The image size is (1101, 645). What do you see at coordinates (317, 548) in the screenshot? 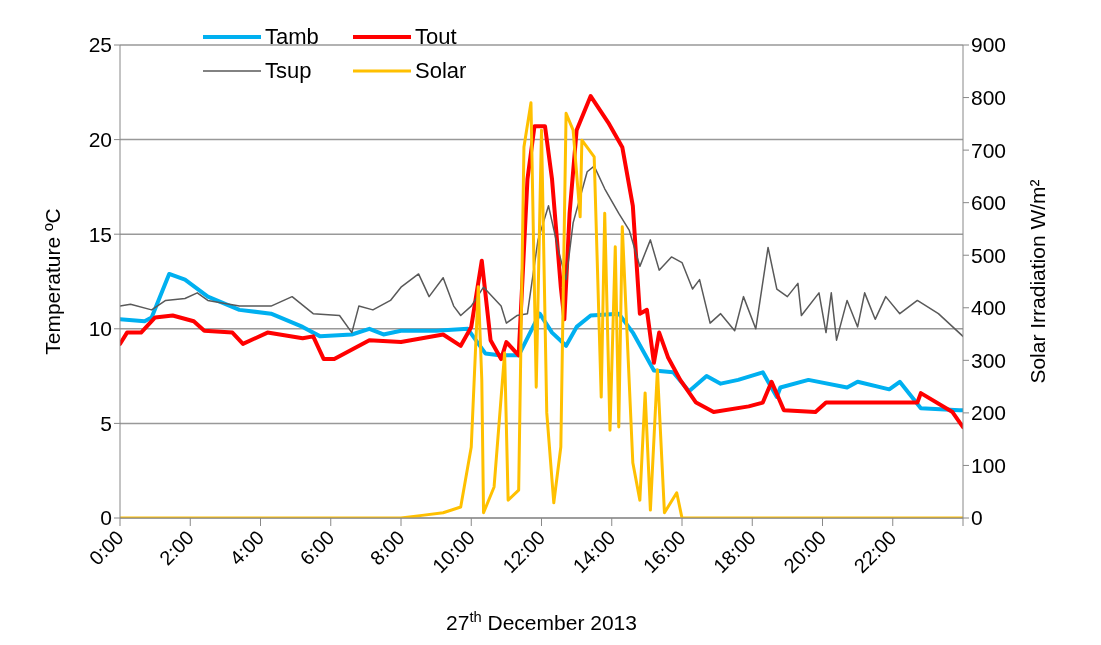
I see `x-tick-label: 6:00` at bounding box center [317, 548].